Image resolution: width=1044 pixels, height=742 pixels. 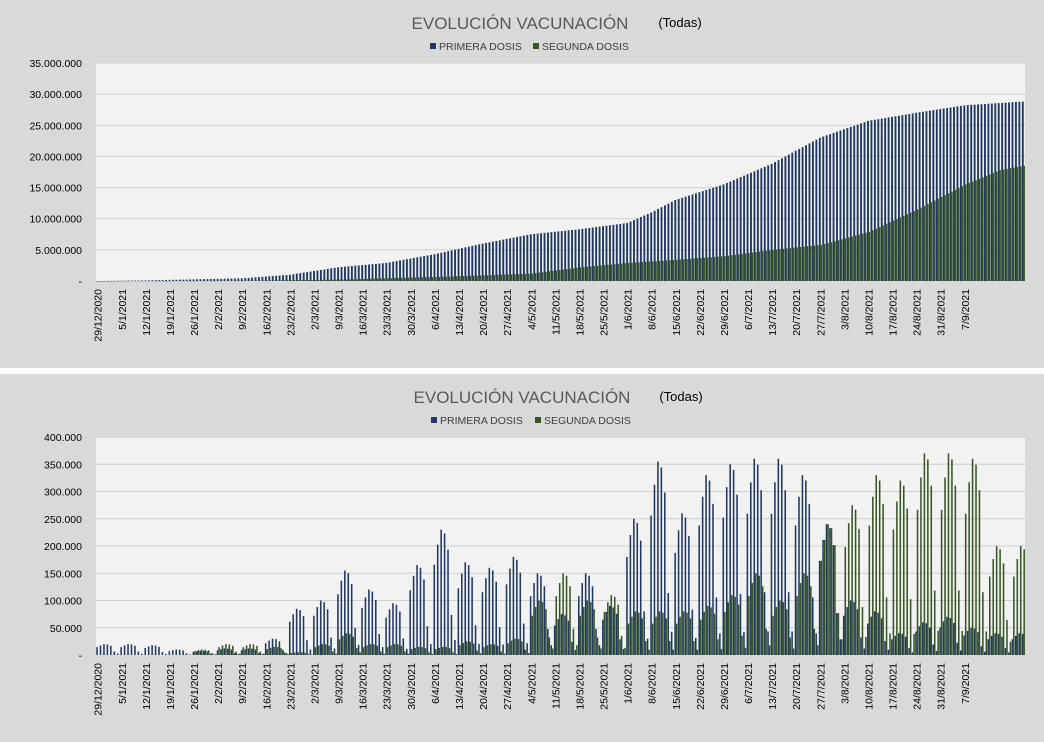 I want to click on x-tick-label: 9/3/2021, so click(x=340, y=683).